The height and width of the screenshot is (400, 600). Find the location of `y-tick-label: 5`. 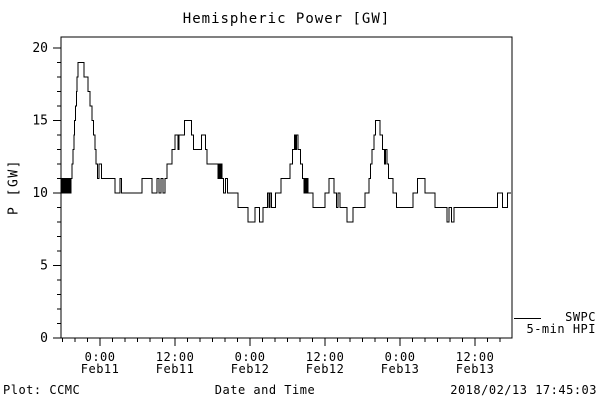

y-tick-label: 5 is located at coordinates (44, 265).